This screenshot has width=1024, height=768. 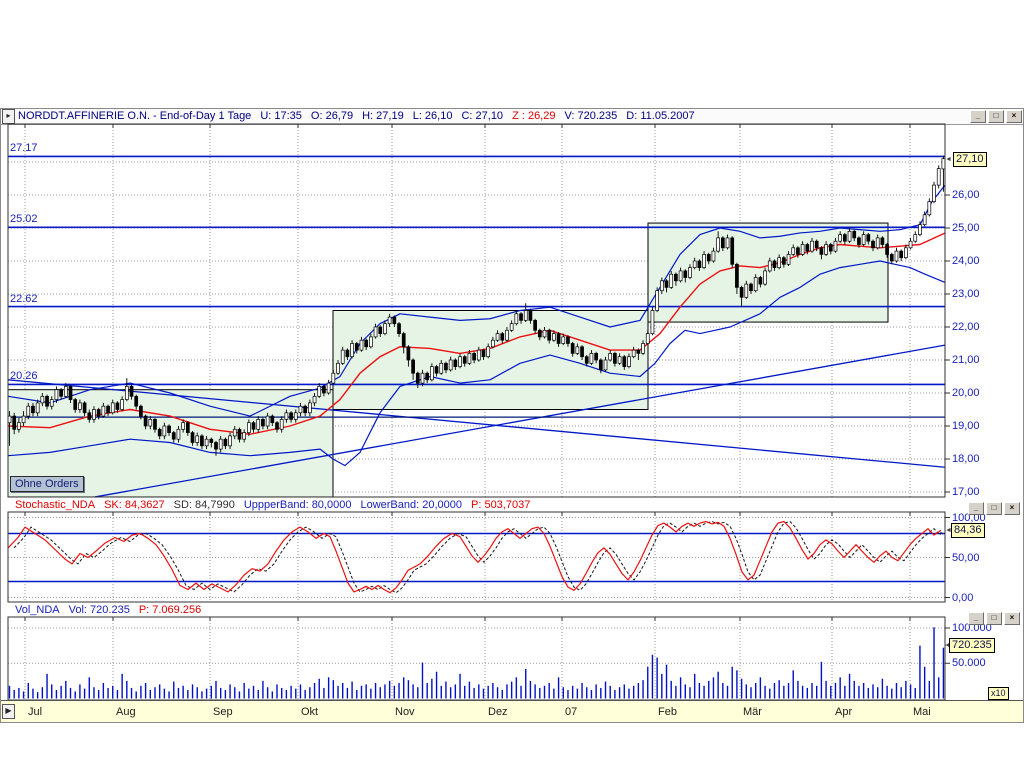 I want to click on stochastic-close-button: ×, so click(x=1012, y=508).